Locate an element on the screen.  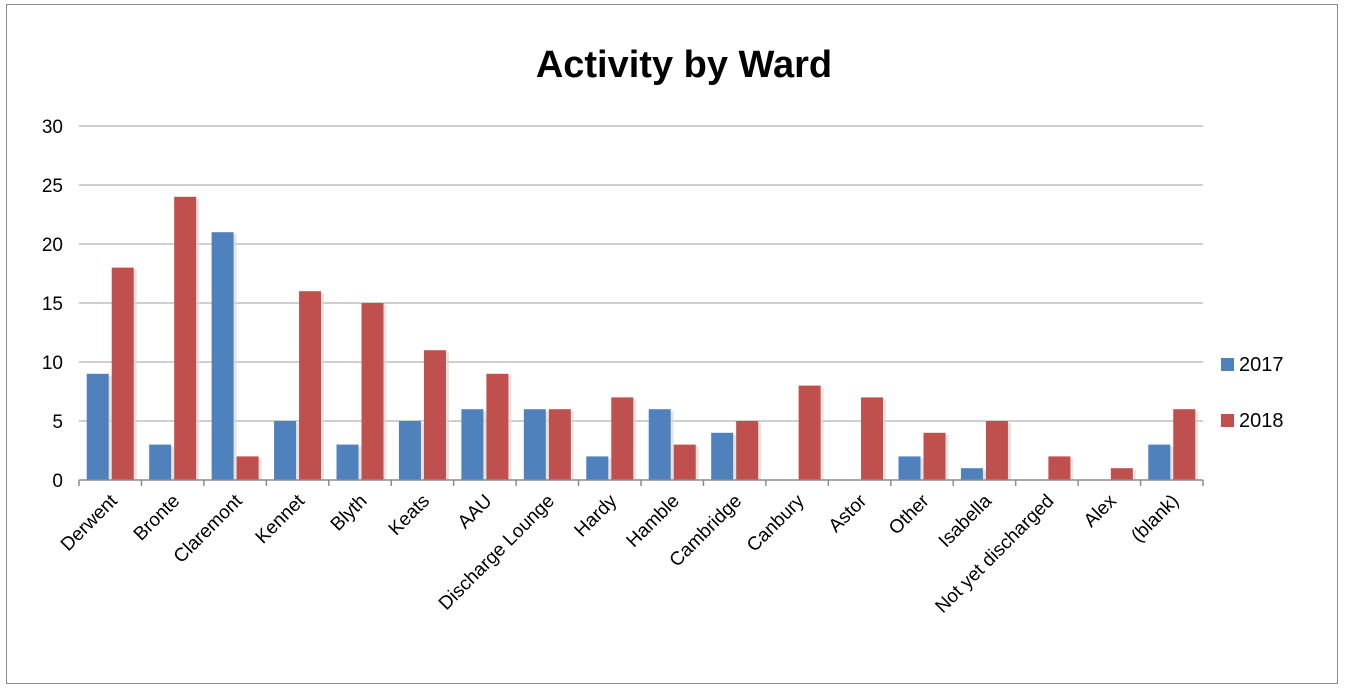
y-tick-label: 25 is located at coordinates (52, 186).